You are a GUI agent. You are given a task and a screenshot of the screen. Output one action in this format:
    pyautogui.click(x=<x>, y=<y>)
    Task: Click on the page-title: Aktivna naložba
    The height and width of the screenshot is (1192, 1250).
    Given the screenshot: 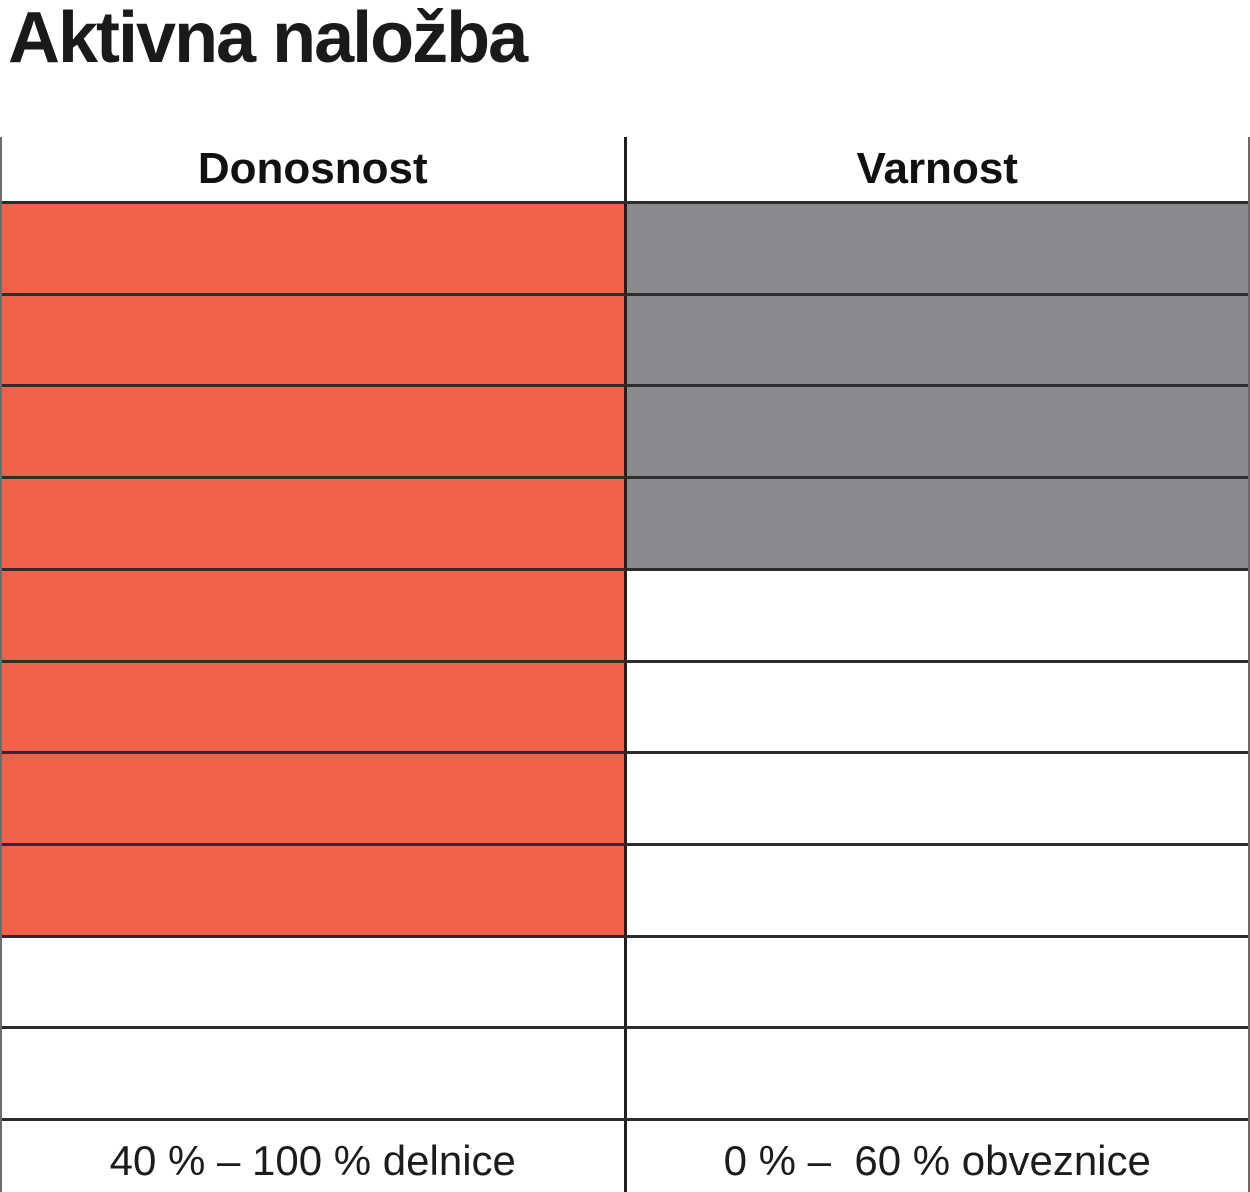 What is the action you would take?
    pyautogui.click(x=268, y=39)
    